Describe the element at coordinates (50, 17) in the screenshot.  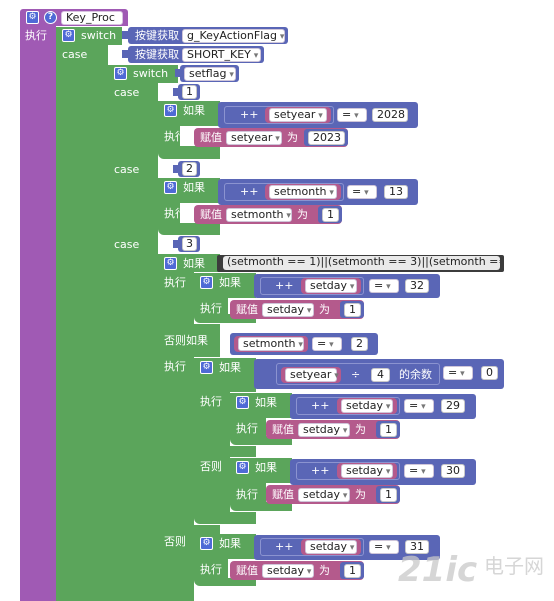
I see `help-icon: ?` at that location.